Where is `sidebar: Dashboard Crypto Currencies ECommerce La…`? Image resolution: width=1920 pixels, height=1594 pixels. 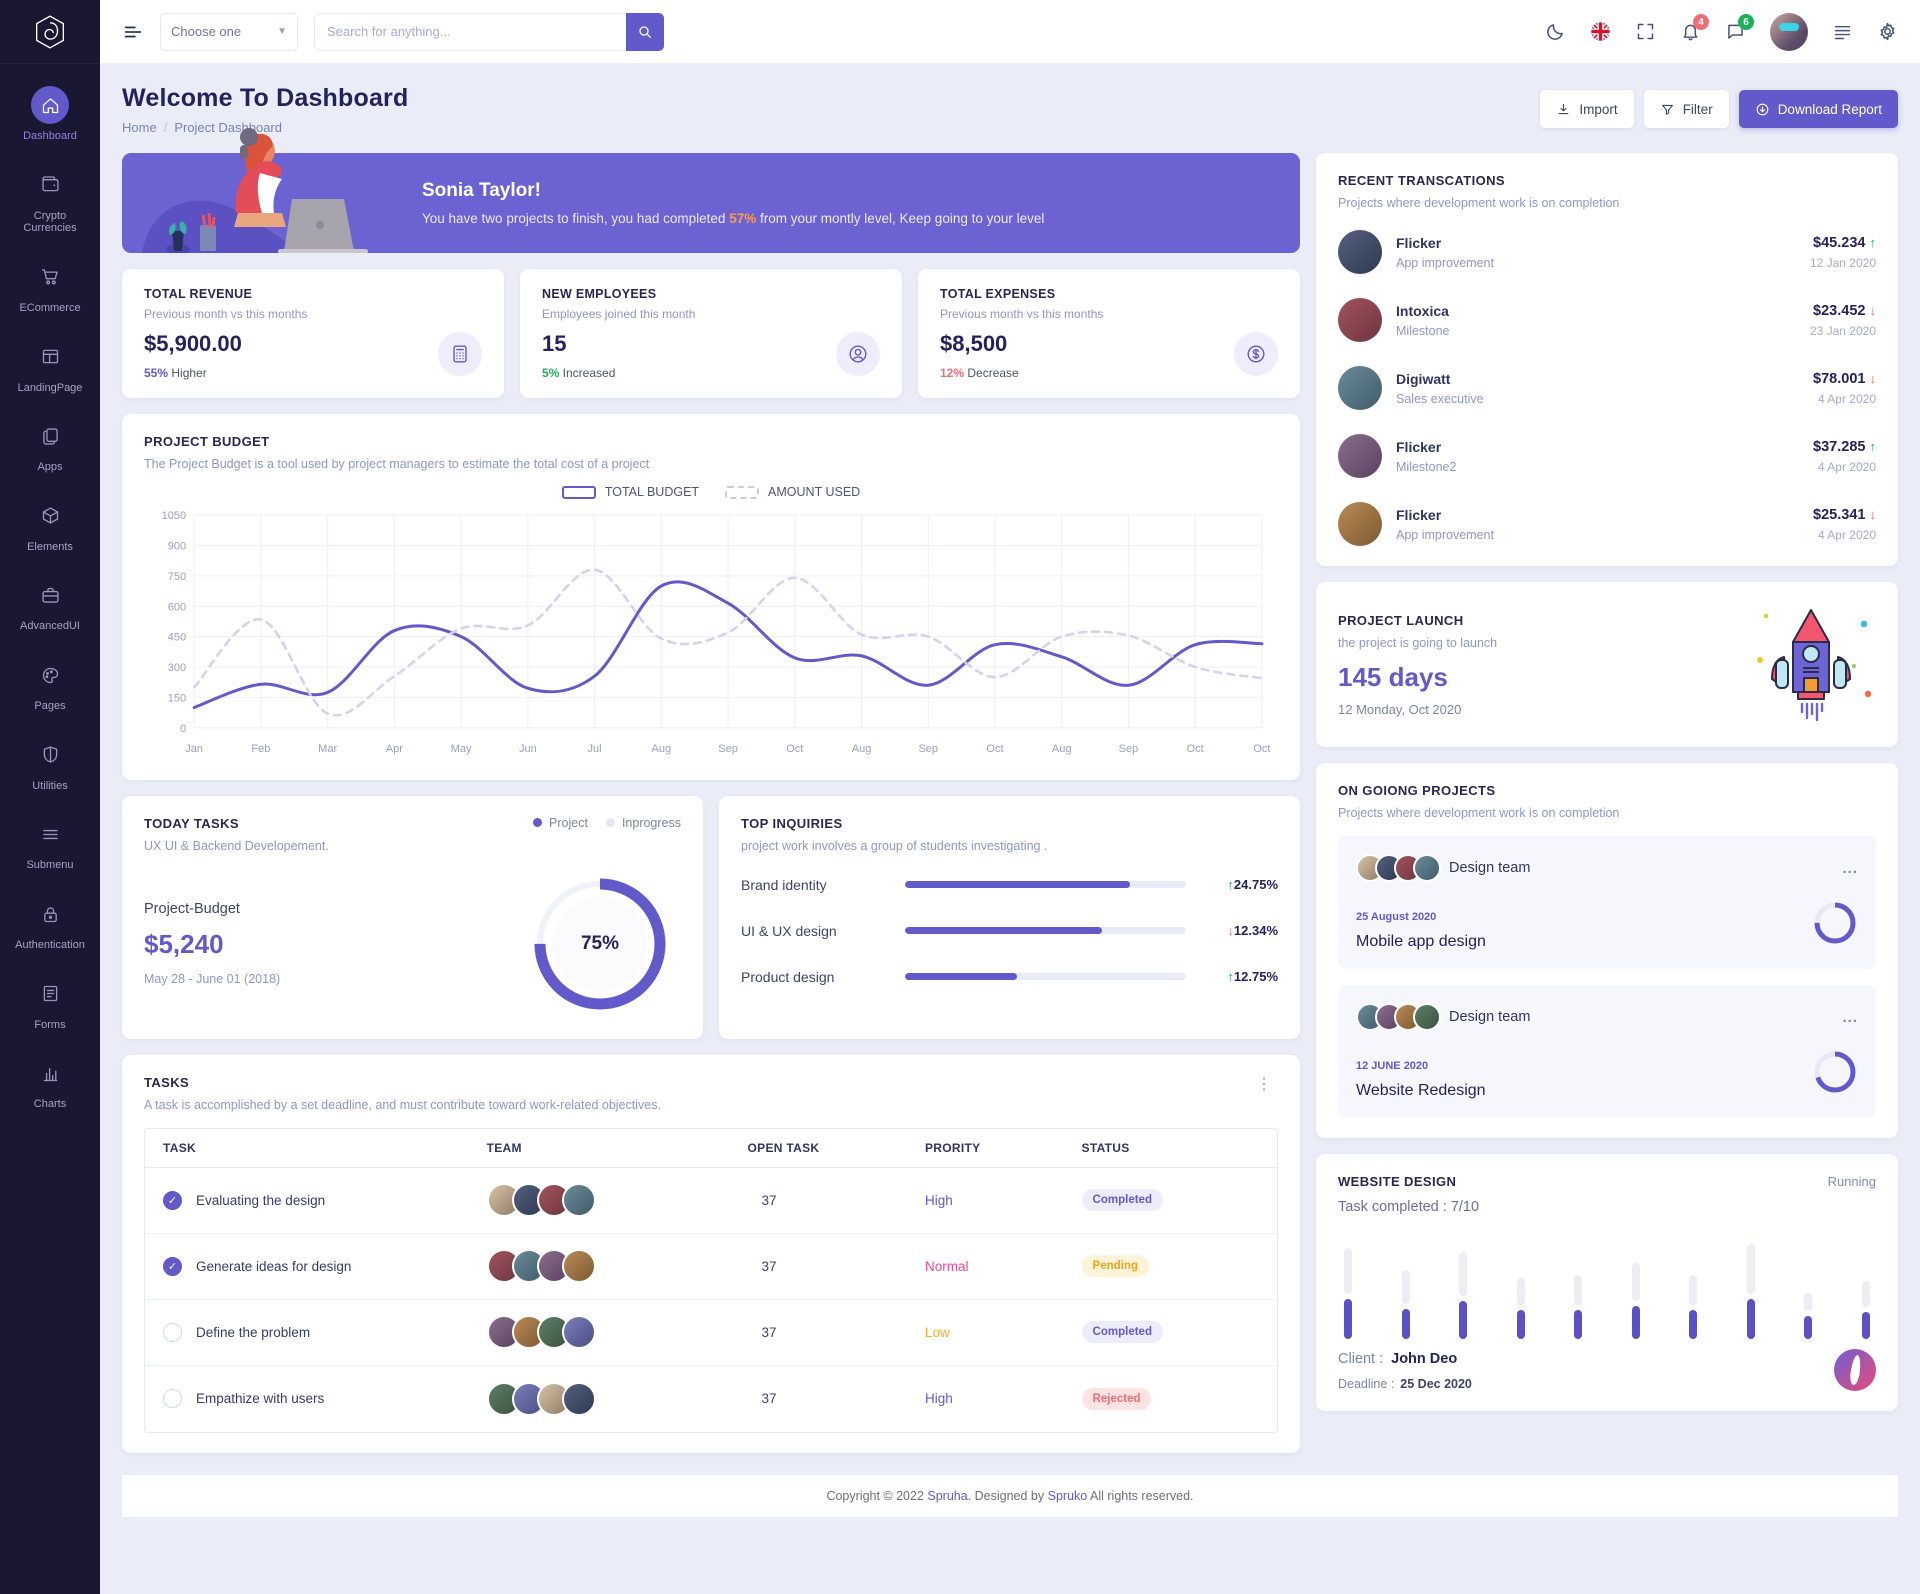
sidebar: Dashboard Crypto Currencies ECommerce La… is located at coordinates (50, 797).